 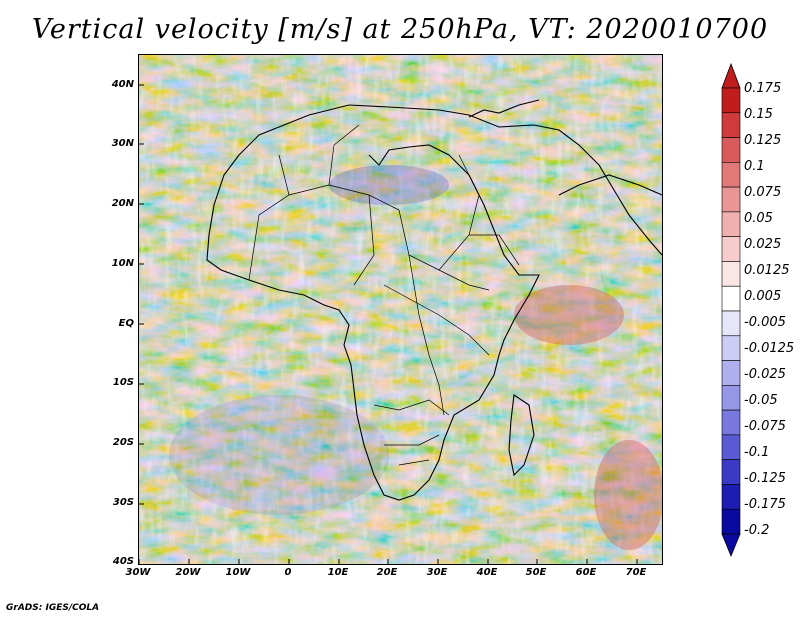 What do you see at coordinates (763, 244) in the screenshot?
I see `colorbar-label: 0.025` at bounding box center [763, 244].